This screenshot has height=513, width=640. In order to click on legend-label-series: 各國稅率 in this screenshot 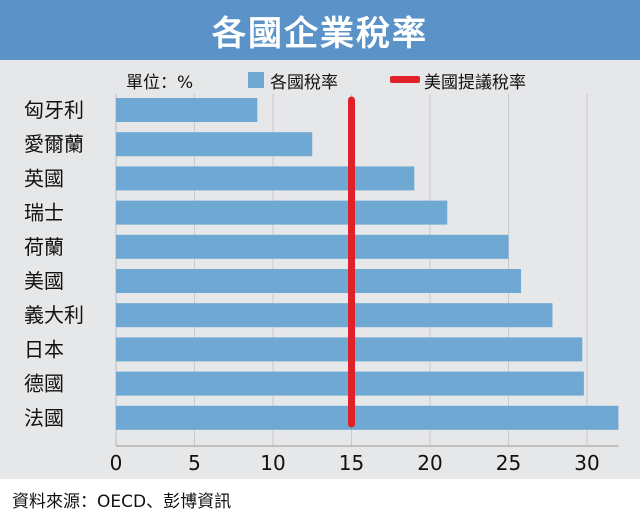, I will do `click(304, 83)`.